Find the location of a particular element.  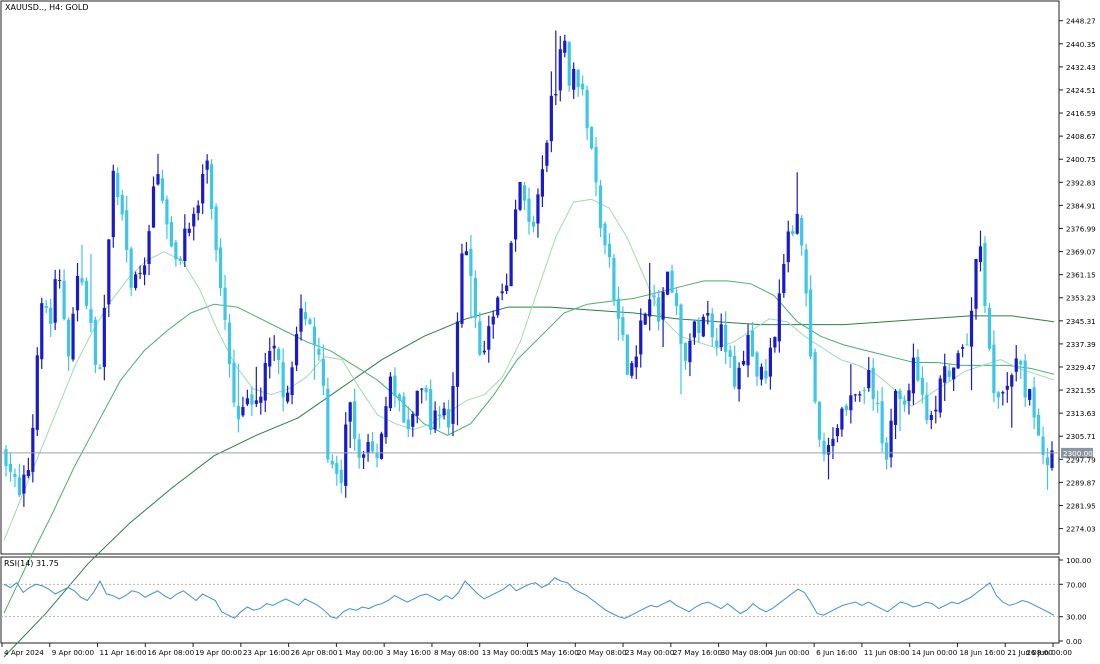

time-tick-label: 16 Apr 08:00 is located at coordinates (170, 652).